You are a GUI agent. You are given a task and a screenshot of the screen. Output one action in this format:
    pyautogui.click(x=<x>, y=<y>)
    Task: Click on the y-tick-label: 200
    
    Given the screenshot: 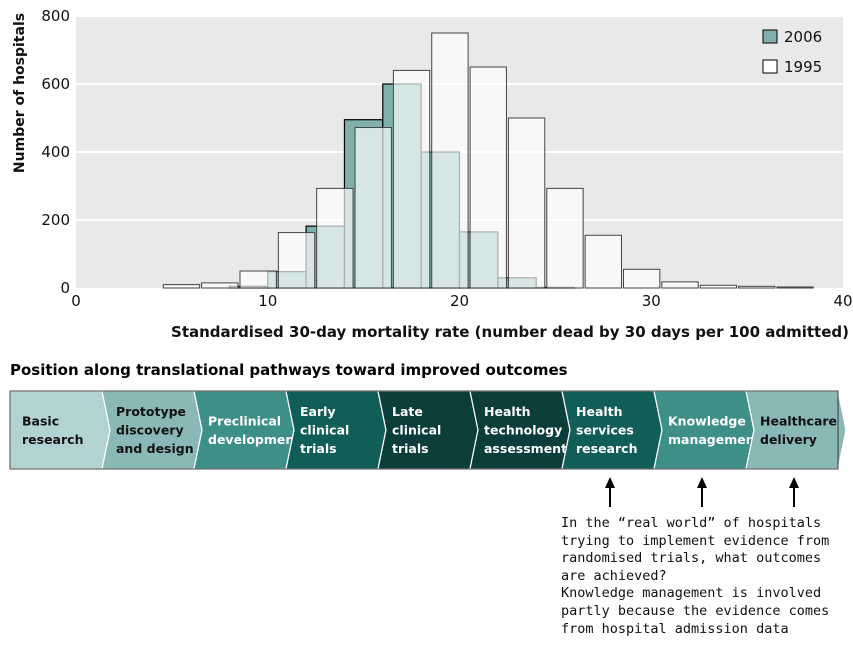 What is the action you would take?
    pyautogui.click(x=55, y=220)
    